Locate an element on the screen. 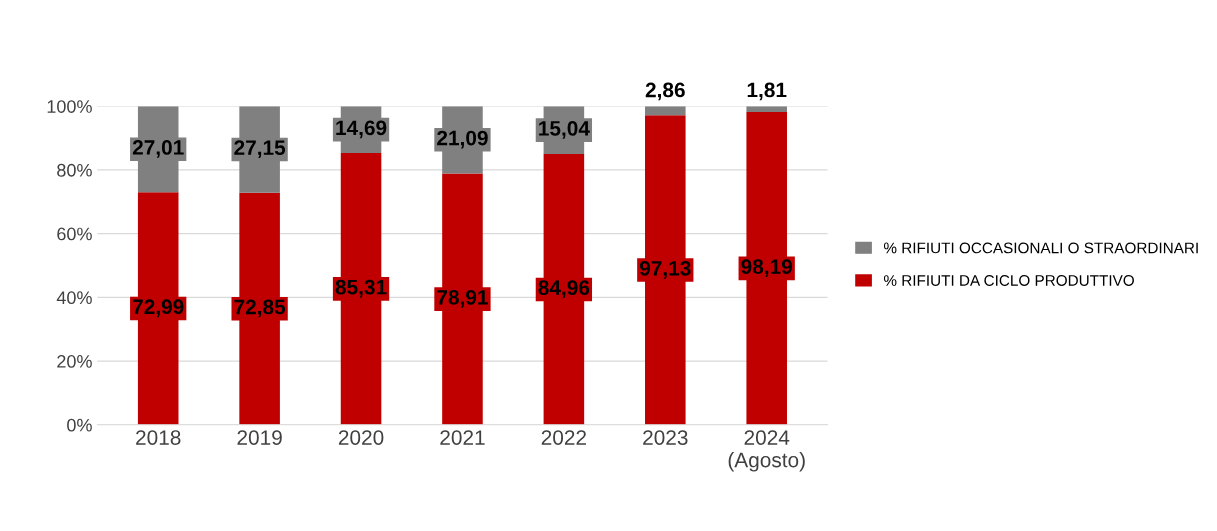  data-label: 27,01 is located at coordinates (158, 149).